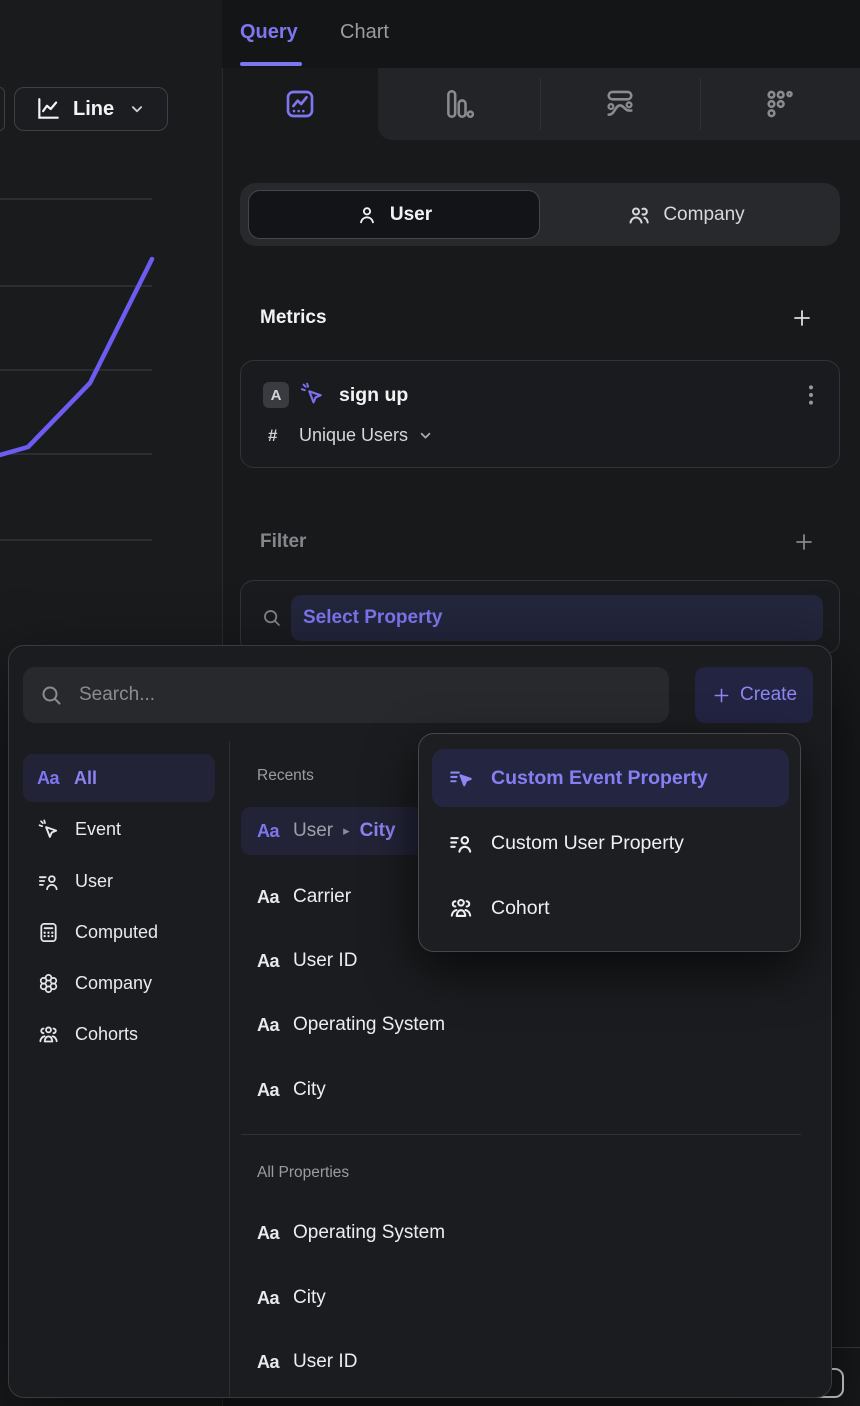 This screenshot has height=1406, width=860. What do you see at coordinates (521, 1025) in the screenshot?
I see `recent-item: Aa Operating System` at bounding box center [521, 1025].